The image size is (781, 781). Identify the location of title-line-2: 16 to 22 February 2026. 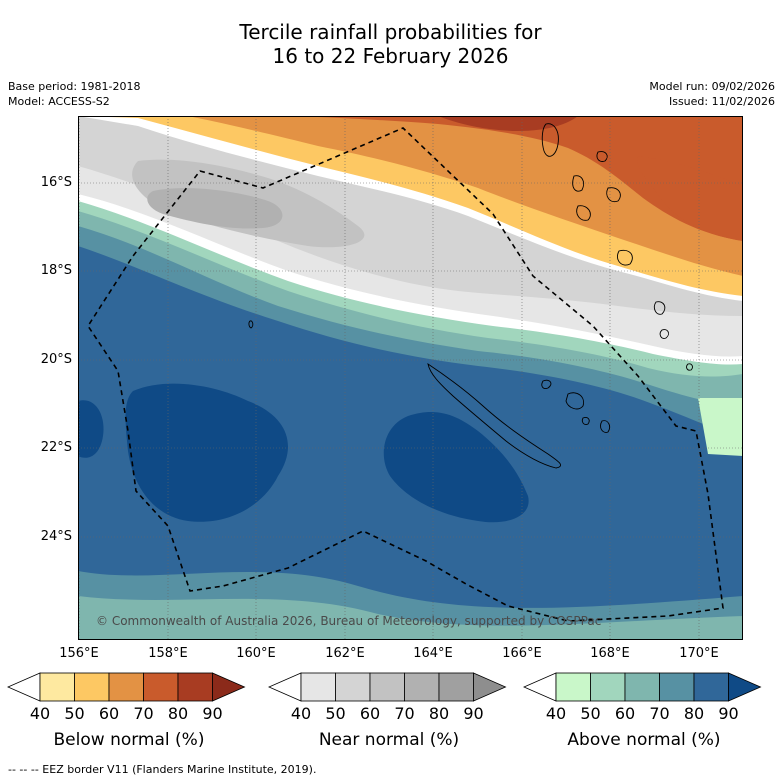
(390, 56).